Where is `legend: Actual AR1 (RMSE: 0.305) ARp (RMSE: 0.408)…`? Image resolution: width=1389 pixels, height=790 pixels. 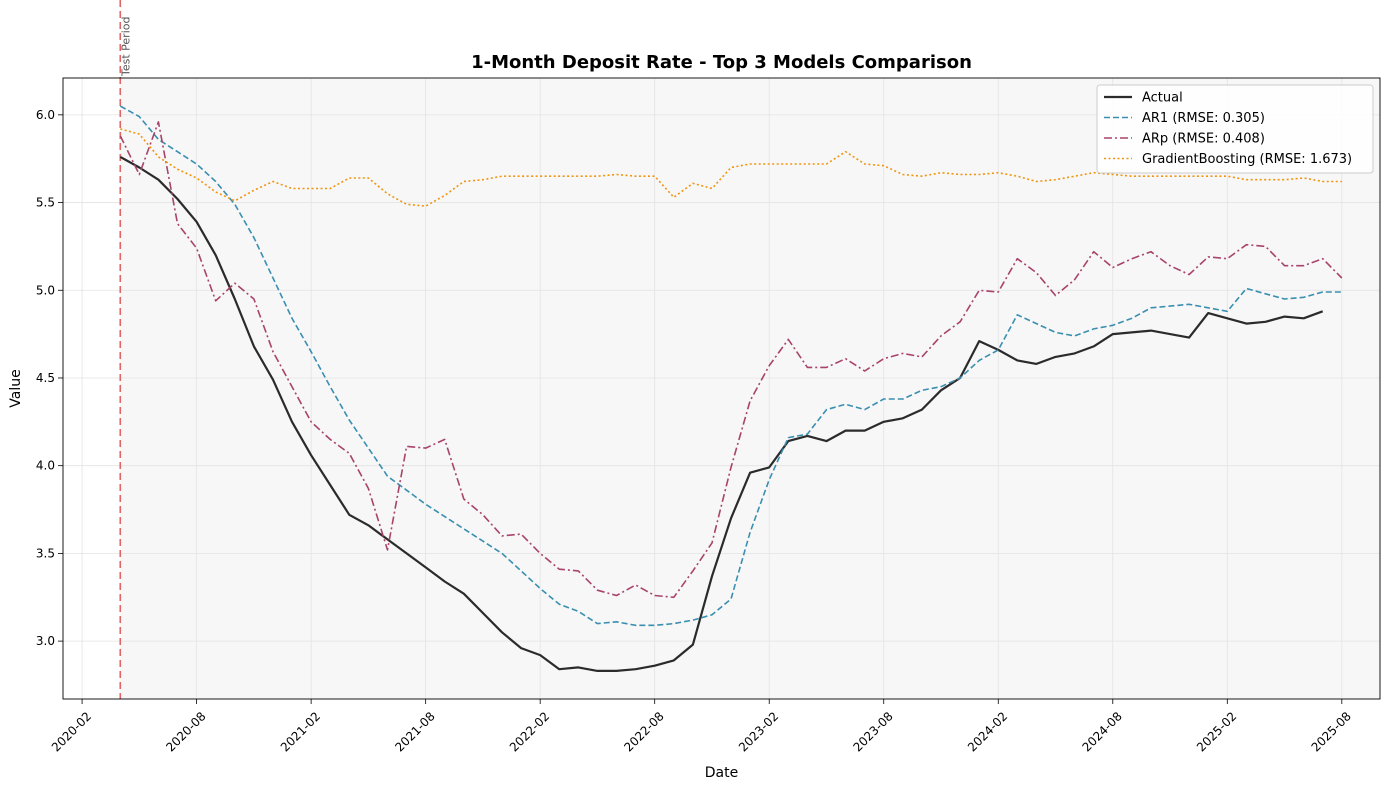 legend: Actual AR1 (RMSE: 0.305) ARp (RMSE: 0.408)… is located at coordinates (1235, 129).